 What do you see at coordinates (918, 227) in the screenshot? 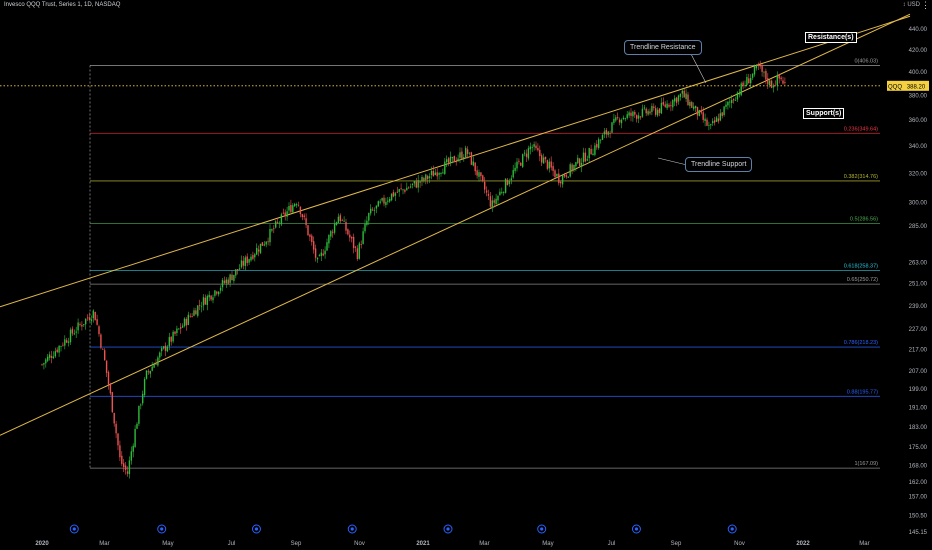
I see `y-tick-label: 285.00` at bounding box center [918, 227].